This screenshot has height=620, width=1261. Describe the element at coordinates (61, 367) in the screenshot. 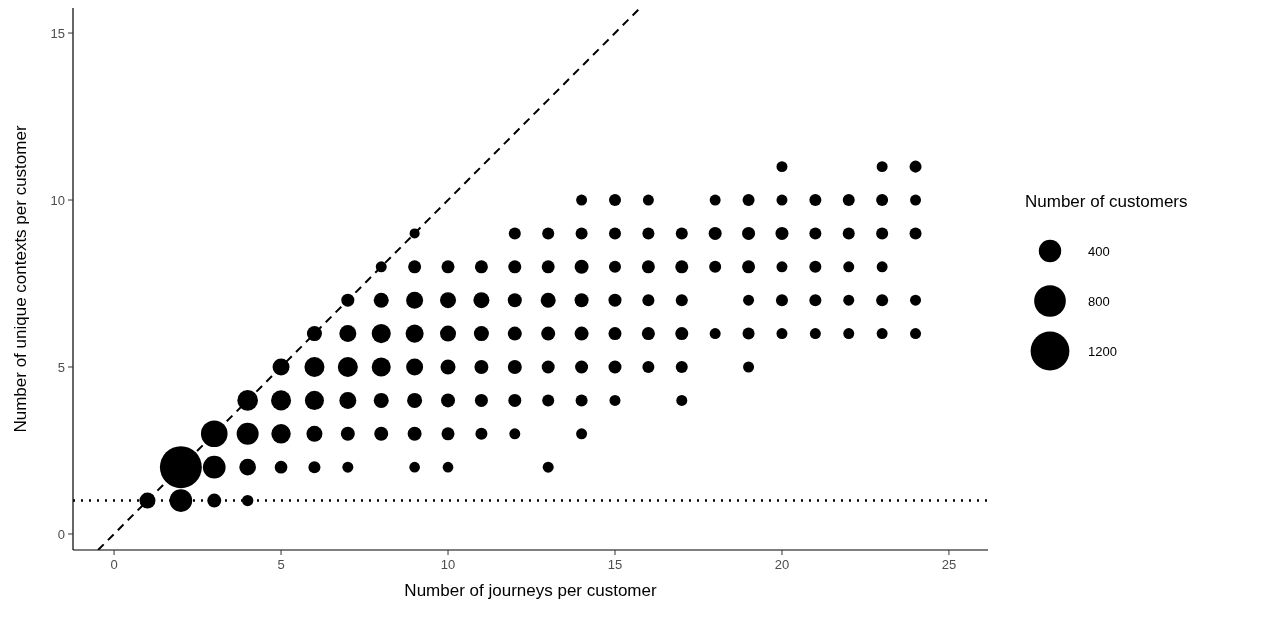

I see `y-tick-label: 5` at that location.